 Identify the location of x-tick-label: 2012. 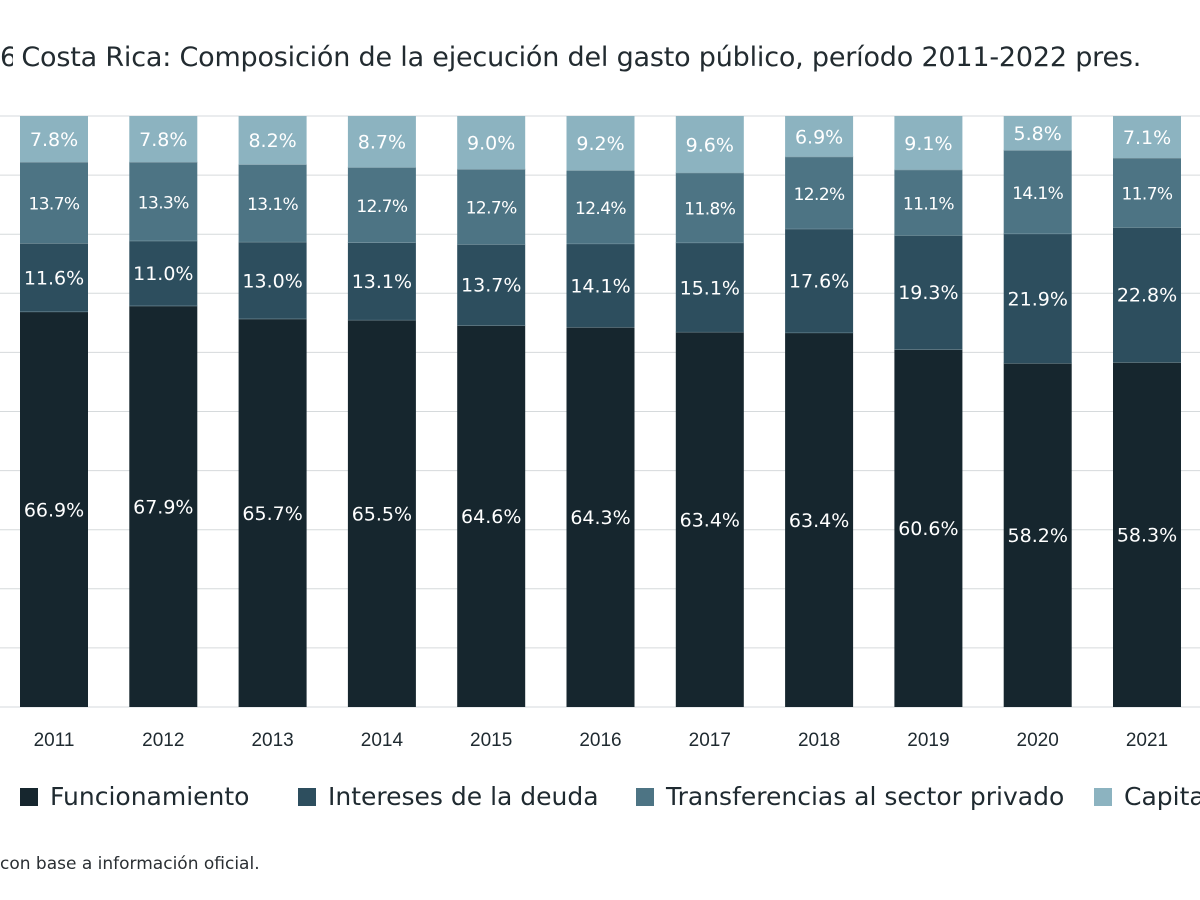
(163, 740).